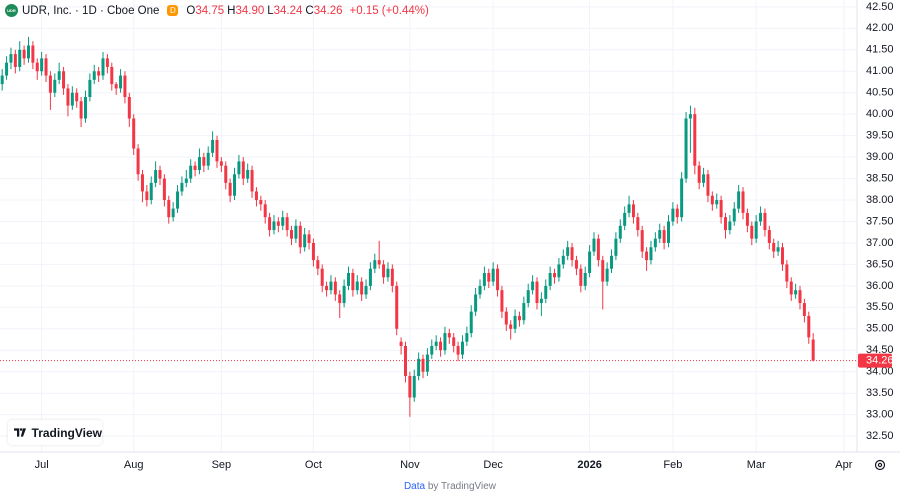 This screenshot has height=498, width=900. Describe the element at coordinates (880, 264) in the screenshot. I see `y-tick-label: 36.50` at that location.